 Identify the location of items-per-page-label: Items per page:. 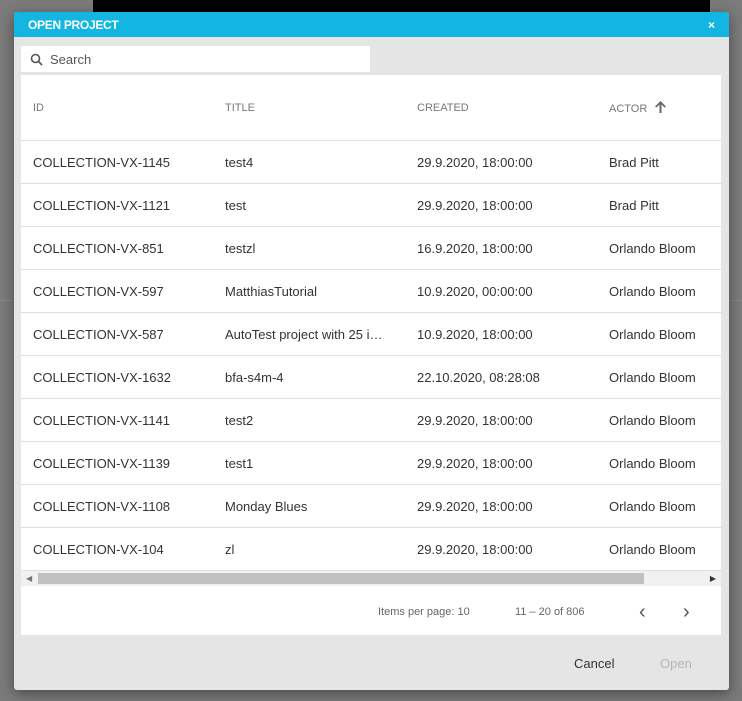
(416, 612).